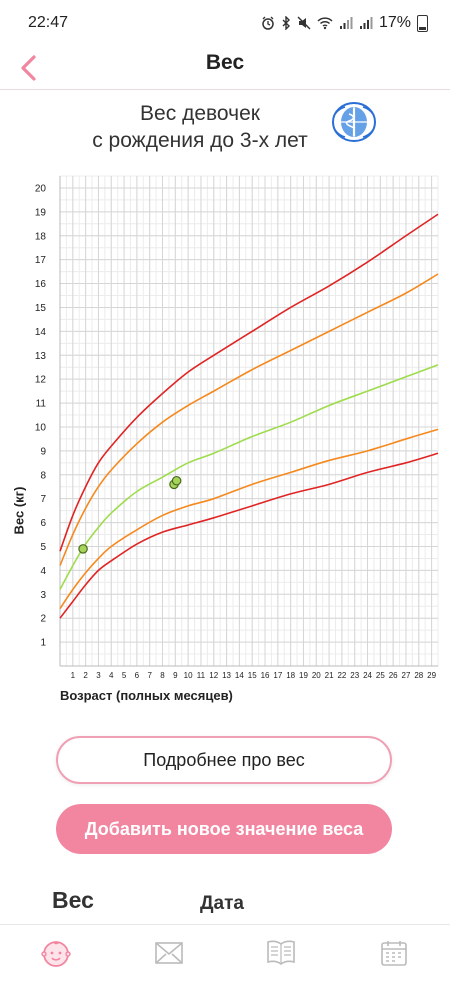 The height and width of the screenshot is (1000, 450). What do you see at coordinates (277, 675) in the screenshot?
I see `x-tick-label: 17` at bounding box center [277, 675].